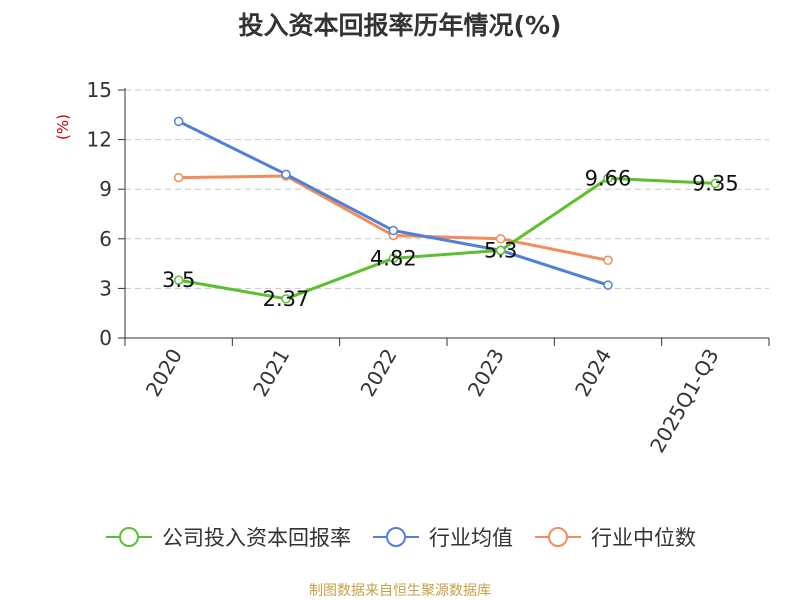 This screenshot has height=600, width=800. I want to click on legend-item-company: 公司投入资本回报率, so click(227, 537).